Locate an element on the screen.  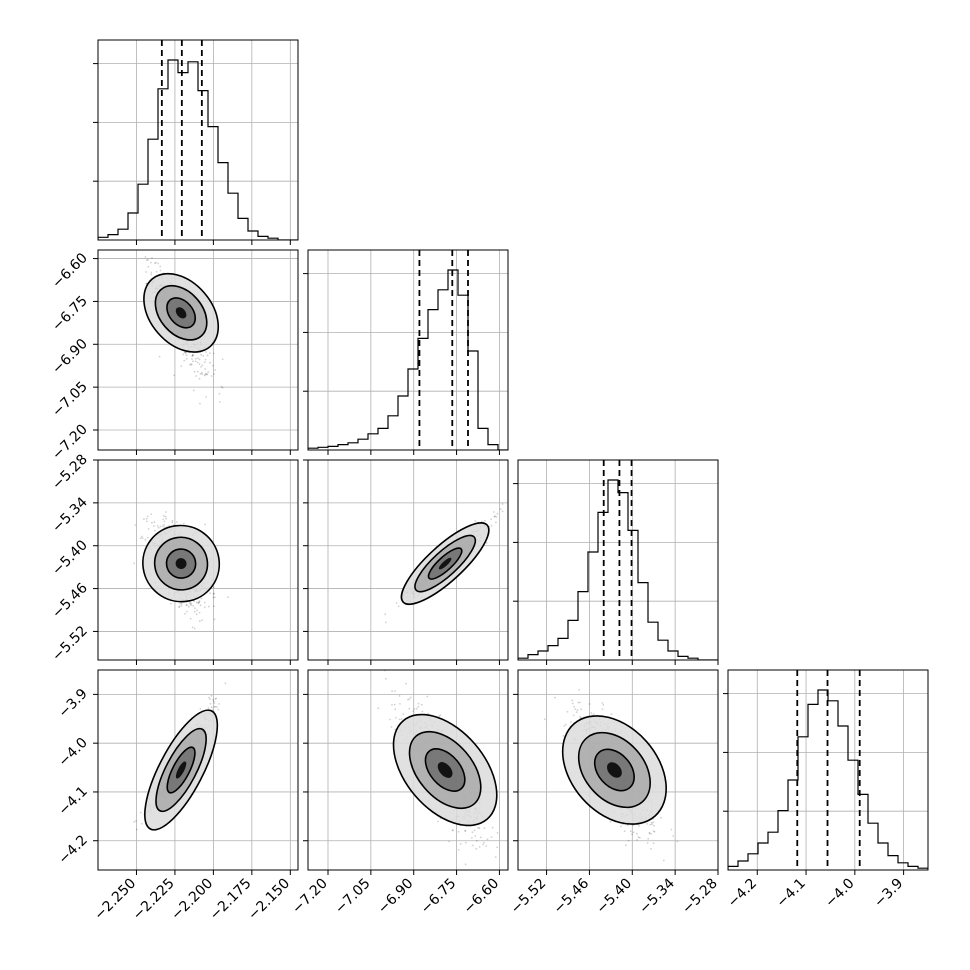
y-tick-label: −5.46 is located at coordinates (70, 601).